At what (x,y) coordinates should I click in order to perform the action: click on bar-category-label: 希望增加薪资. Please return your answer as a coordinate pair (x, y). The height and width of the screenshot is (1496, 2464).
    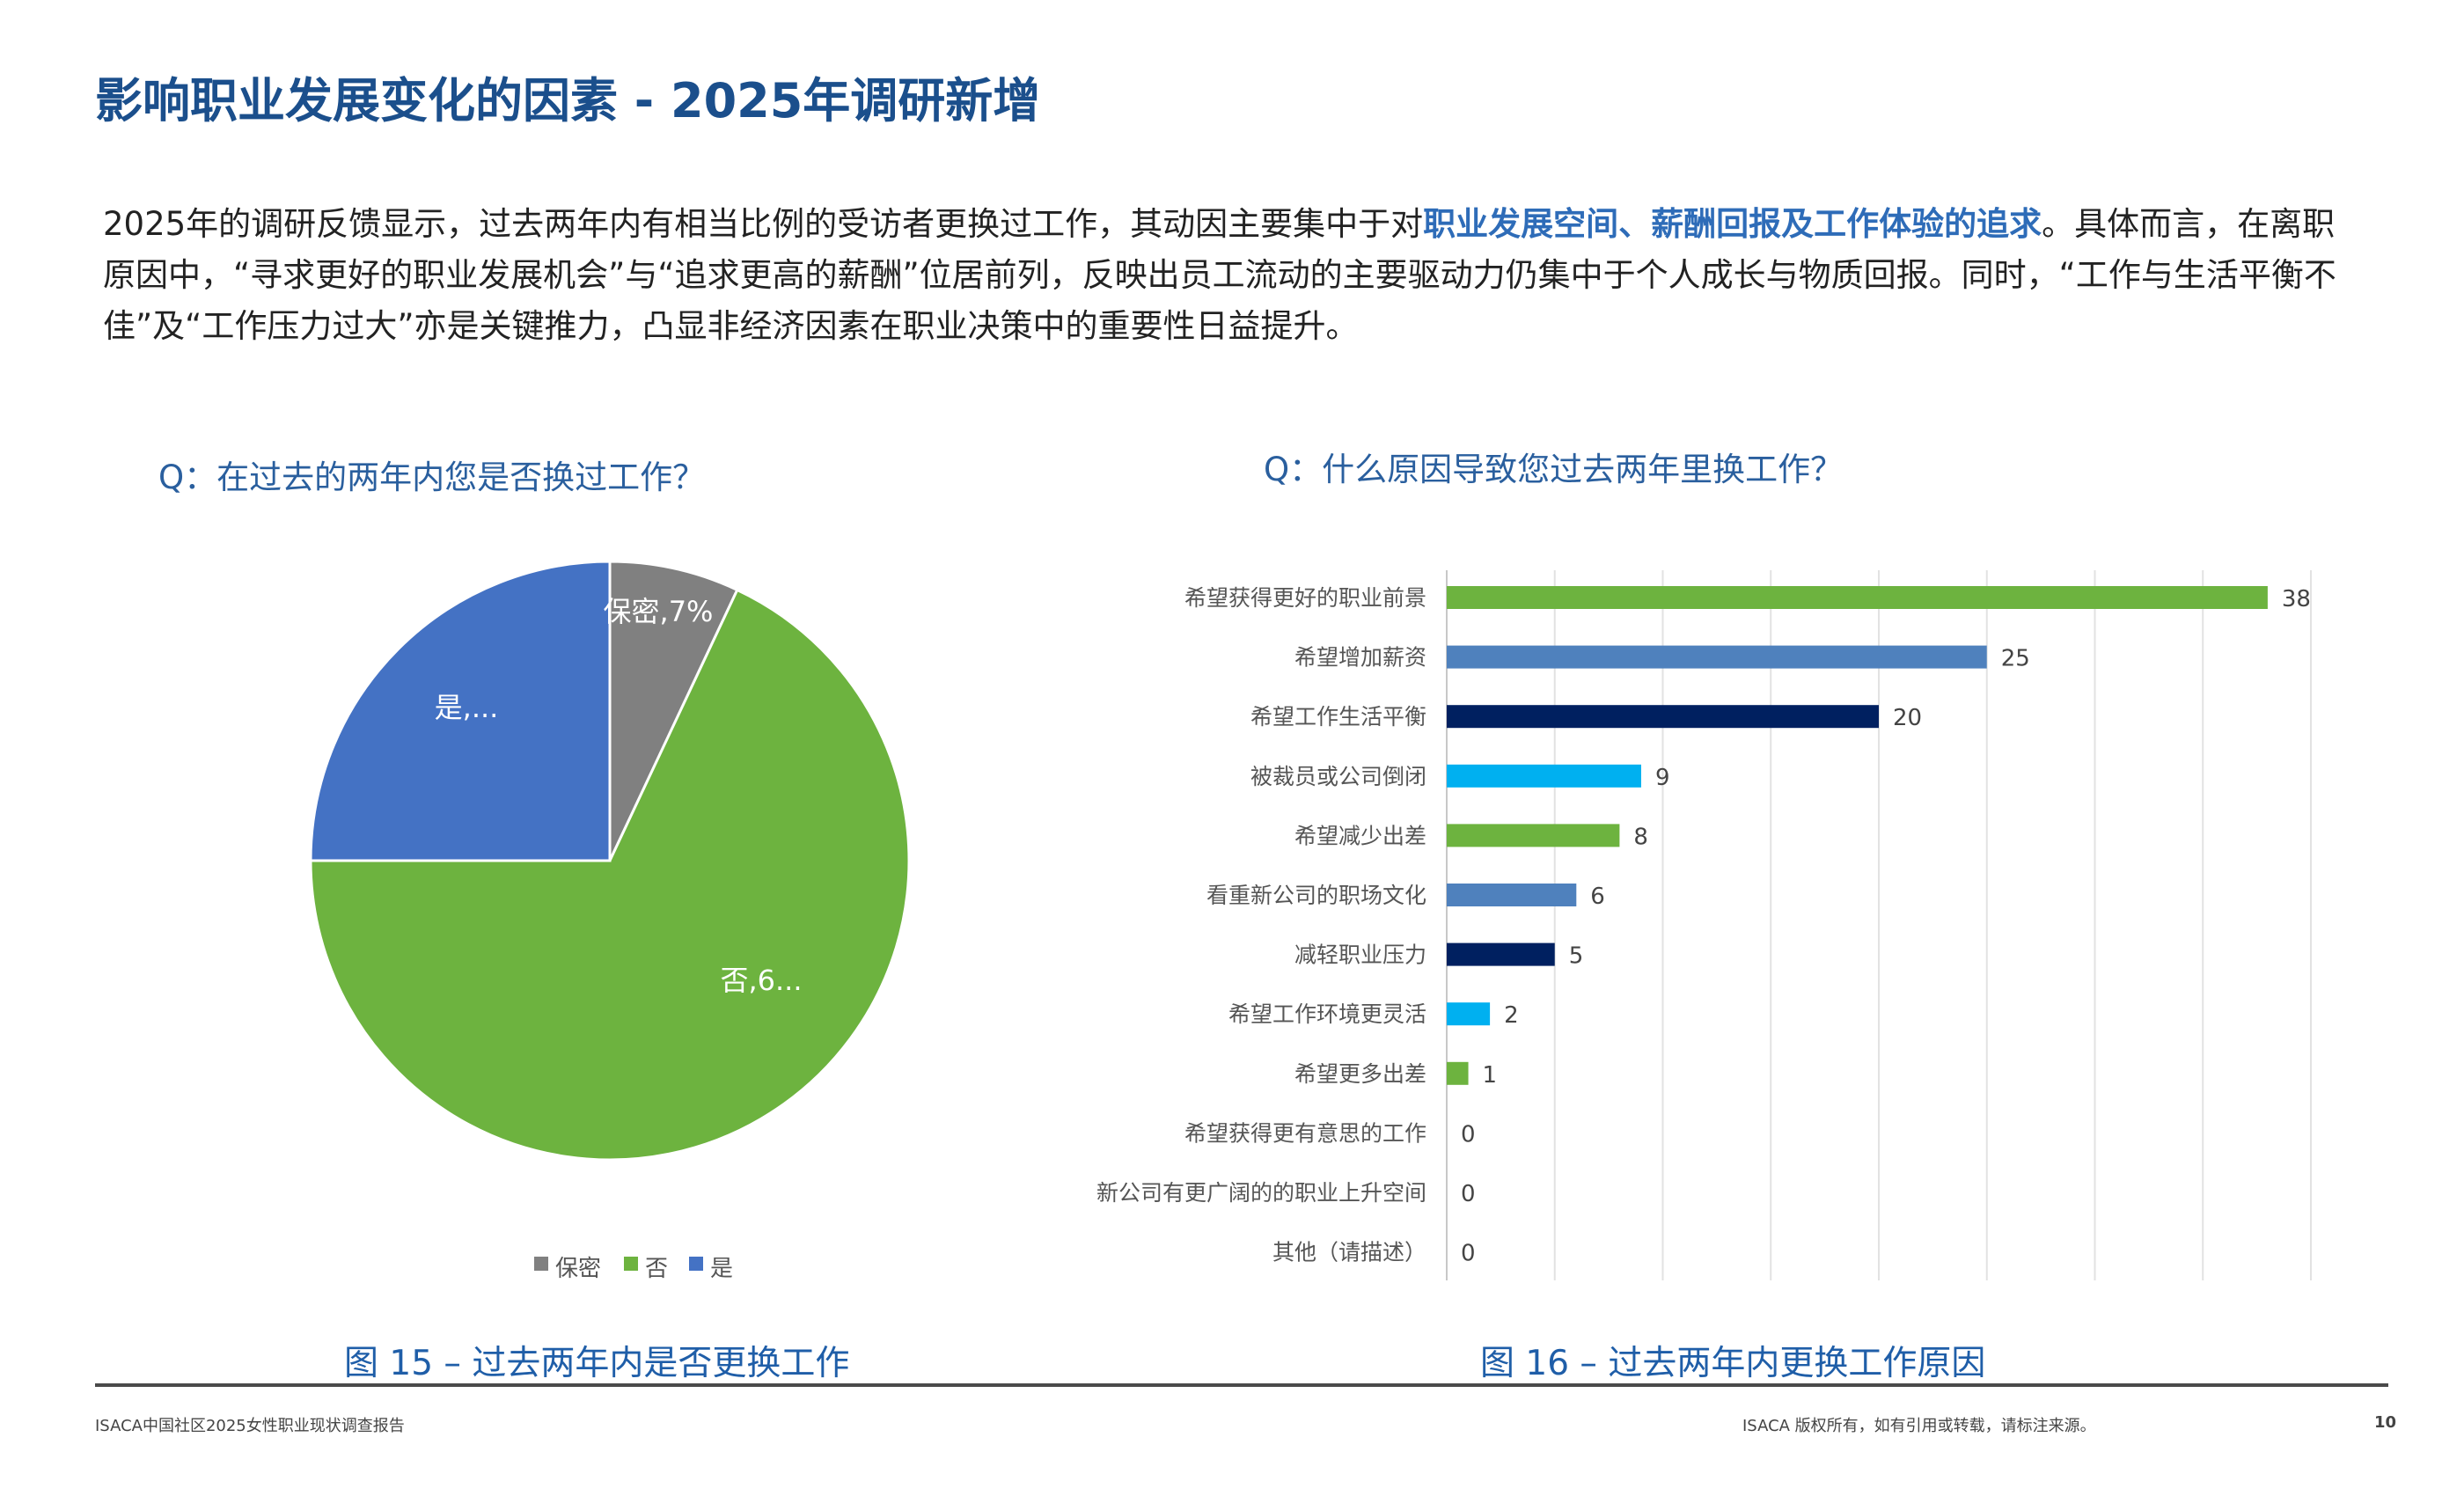
    Looking at the image, I should click on (1360, 658).